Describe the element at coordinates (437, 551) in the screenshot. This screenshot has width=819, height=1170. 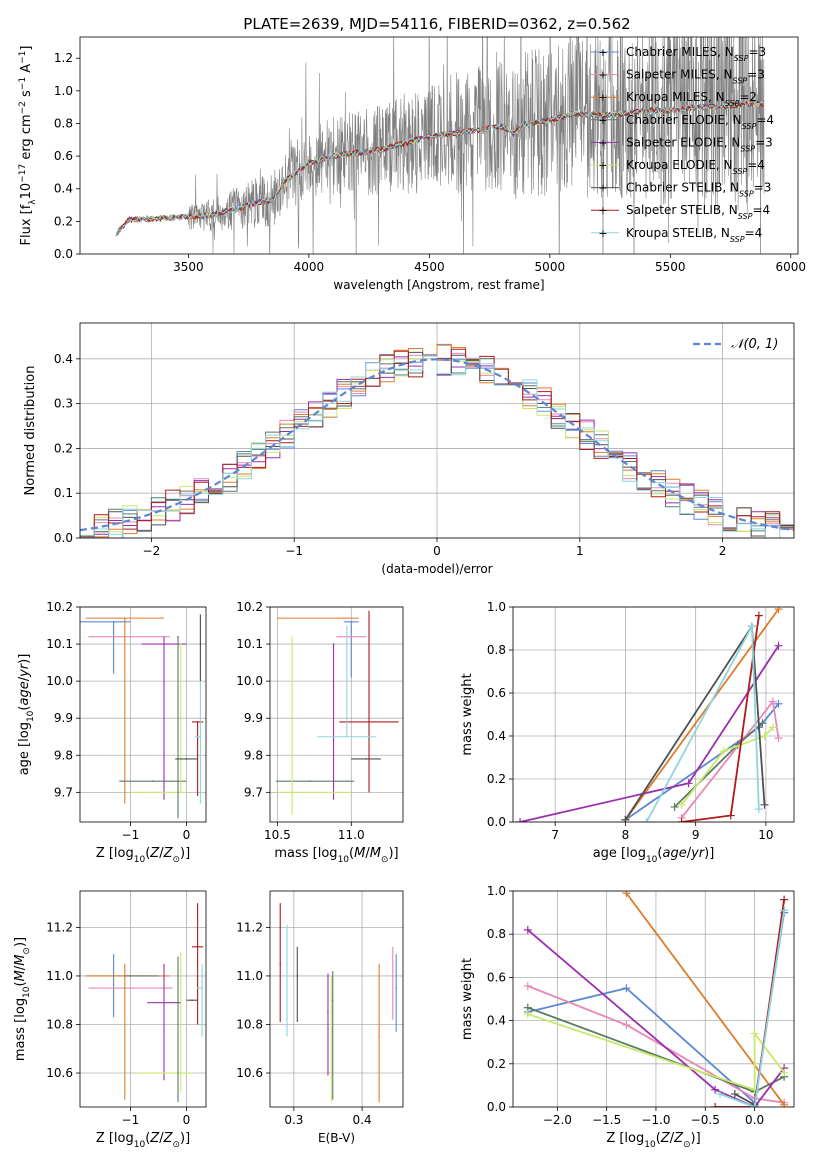
I see `x-tick-label: 0` at that location.